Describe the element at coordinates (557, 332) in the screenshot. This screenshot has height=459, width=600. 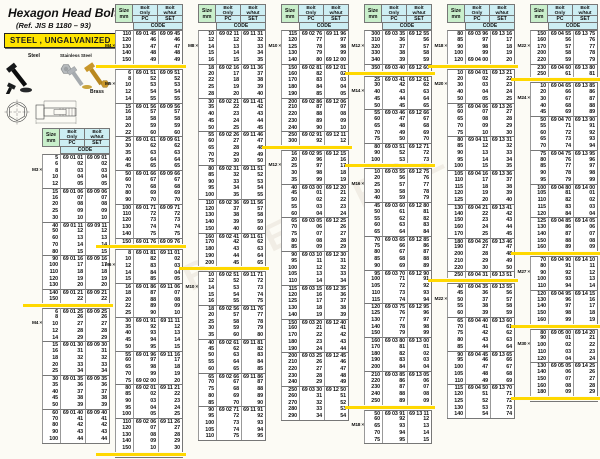
I see `table-row: 80 69 05 00 69 14 20` at that location.